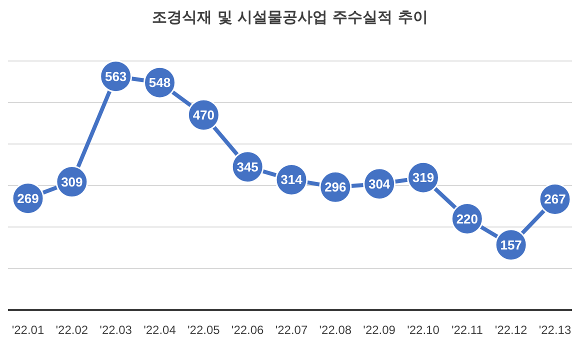 The image size is (580, 345). I want to click on data-label: 269, so click(28, 198).